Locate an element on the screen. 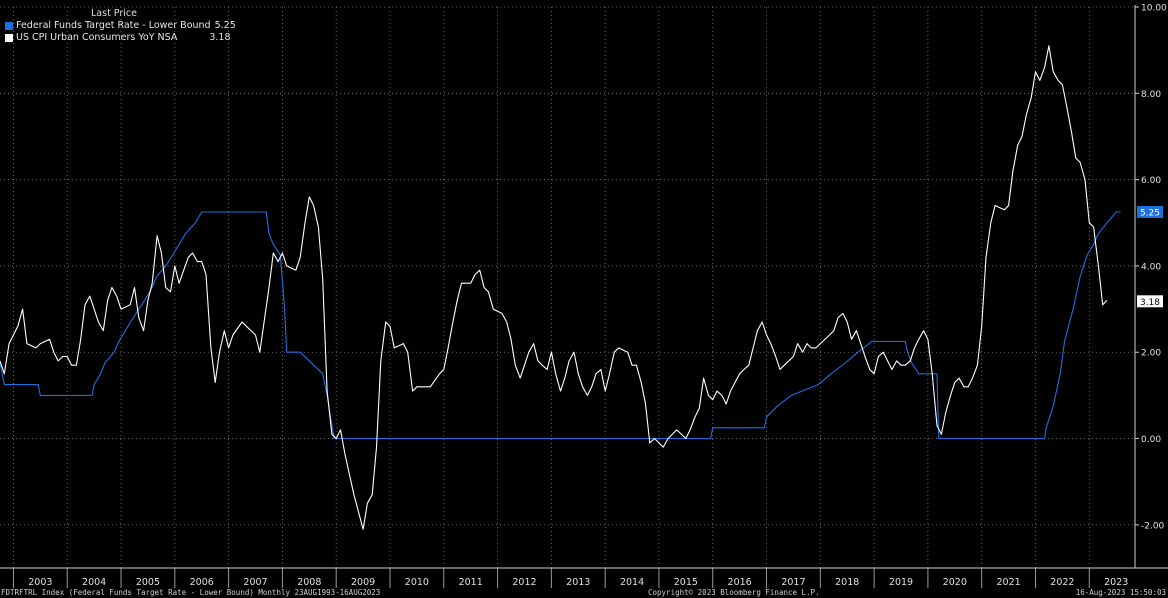 The width and height of the screenshot is (1168, 598). x-tick-label: 2004 is located at coordinates (94, 582).